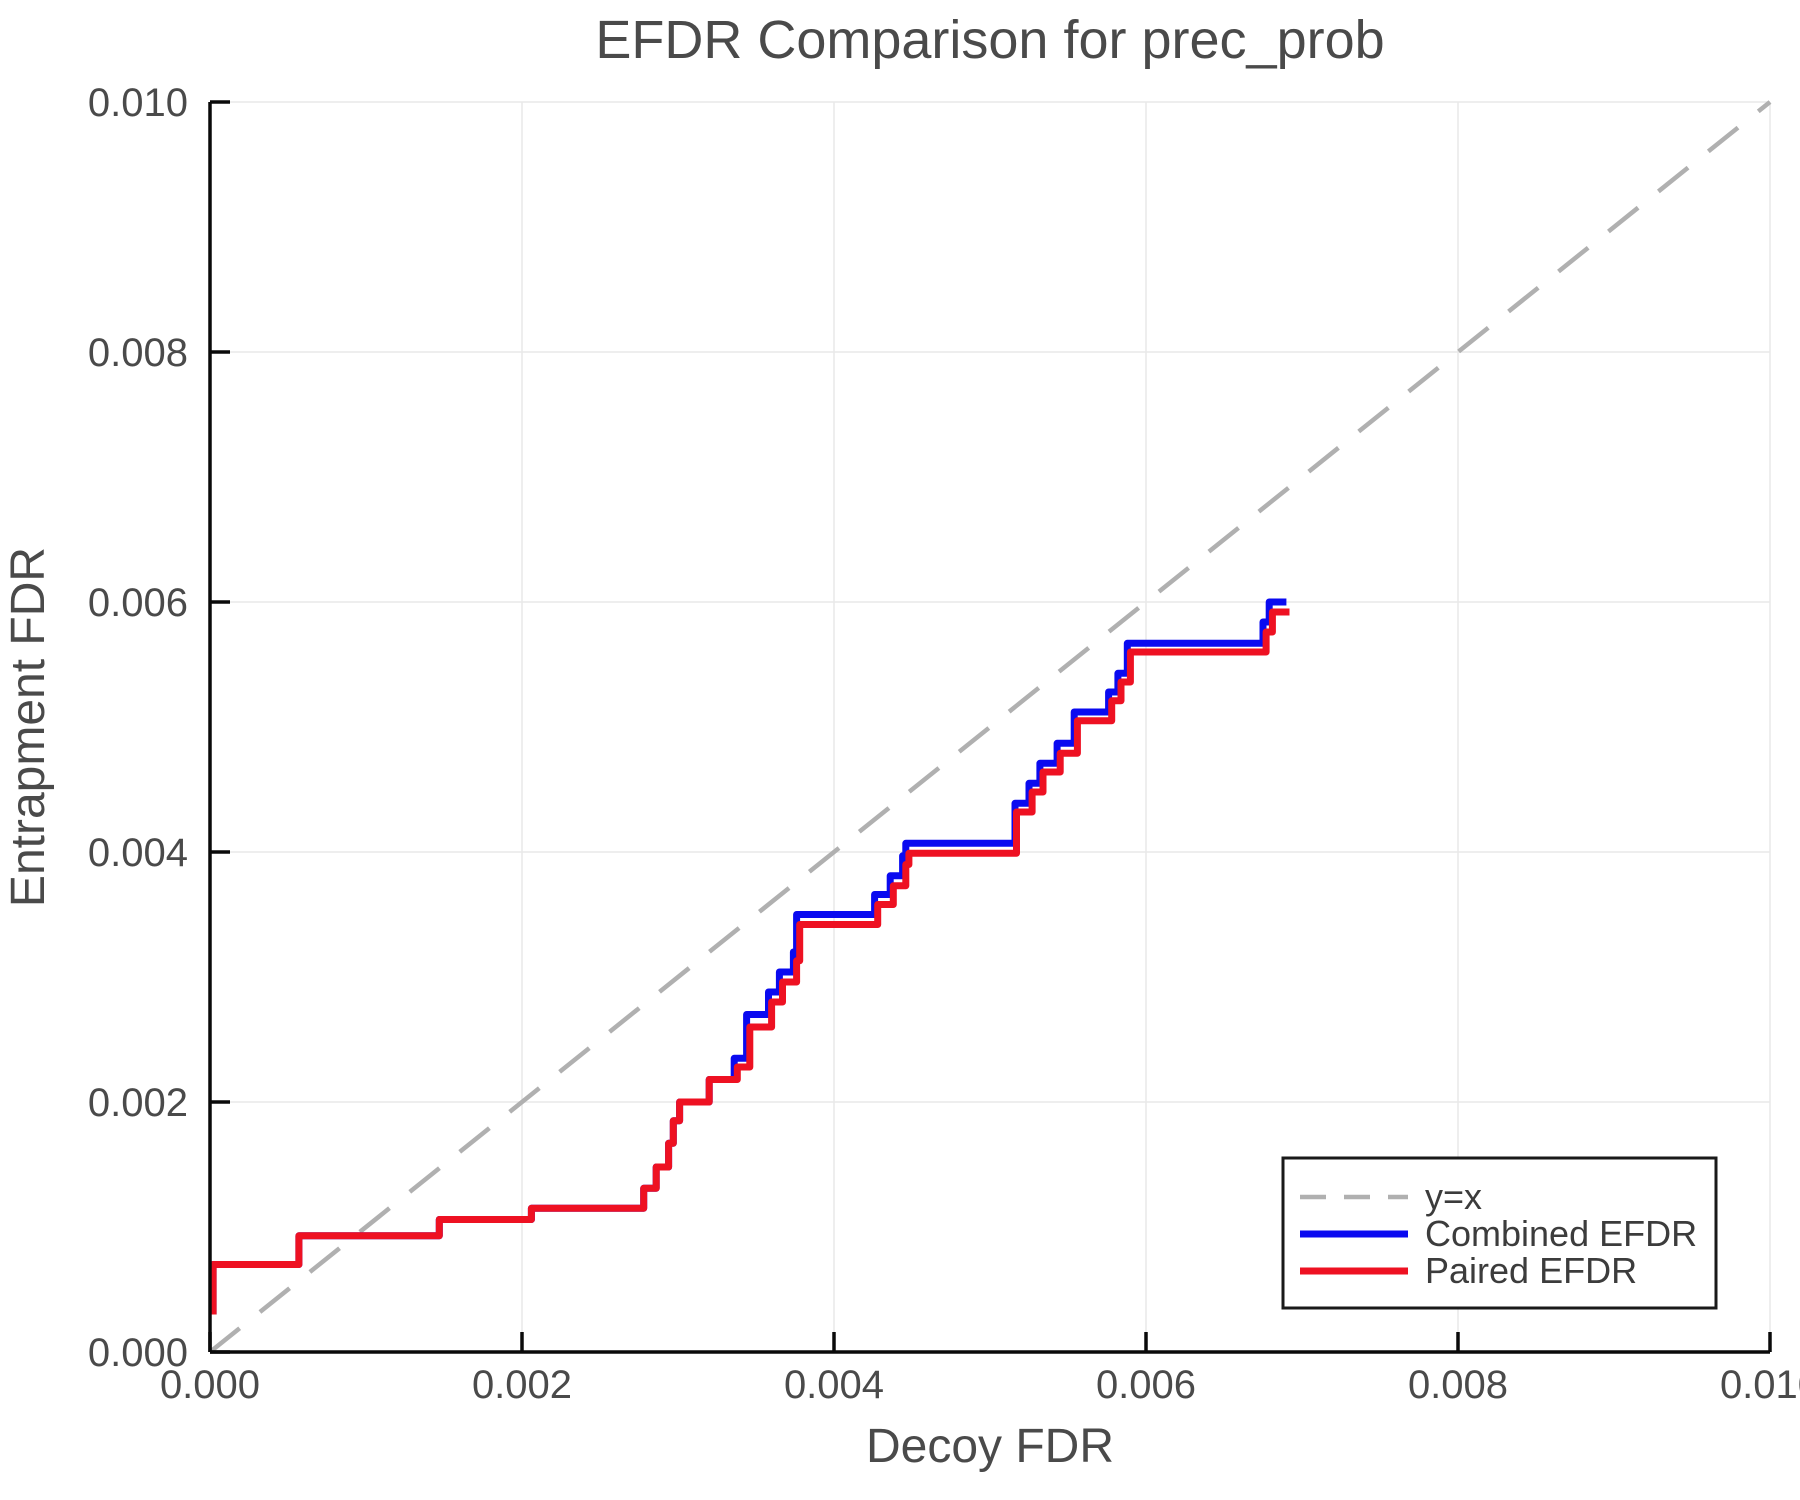  What do you see at coordinates (138, 353) in the screenshot?
I see `y-tick-label: 0.008` at bounding box center [138, 353].